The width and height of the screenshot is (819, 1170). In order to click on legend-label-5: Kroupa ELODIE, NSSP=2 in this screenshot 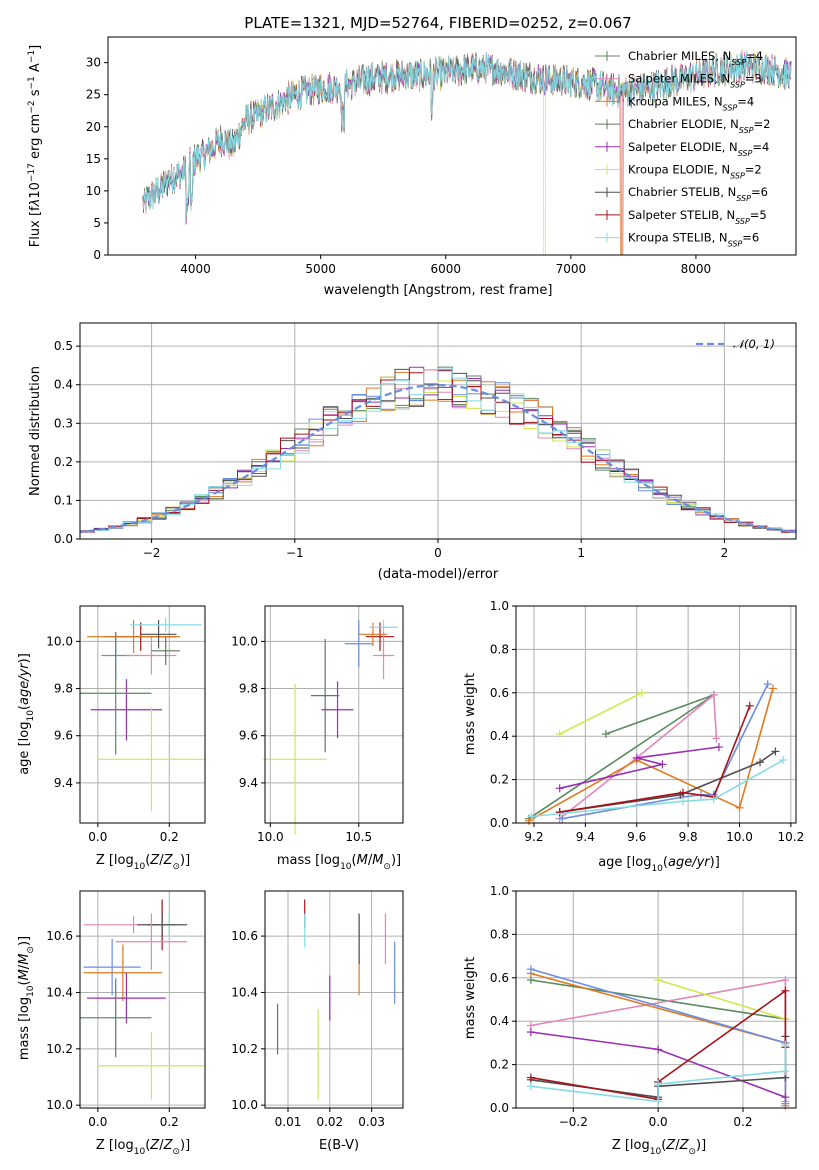, I will do `click(695, 172)`.